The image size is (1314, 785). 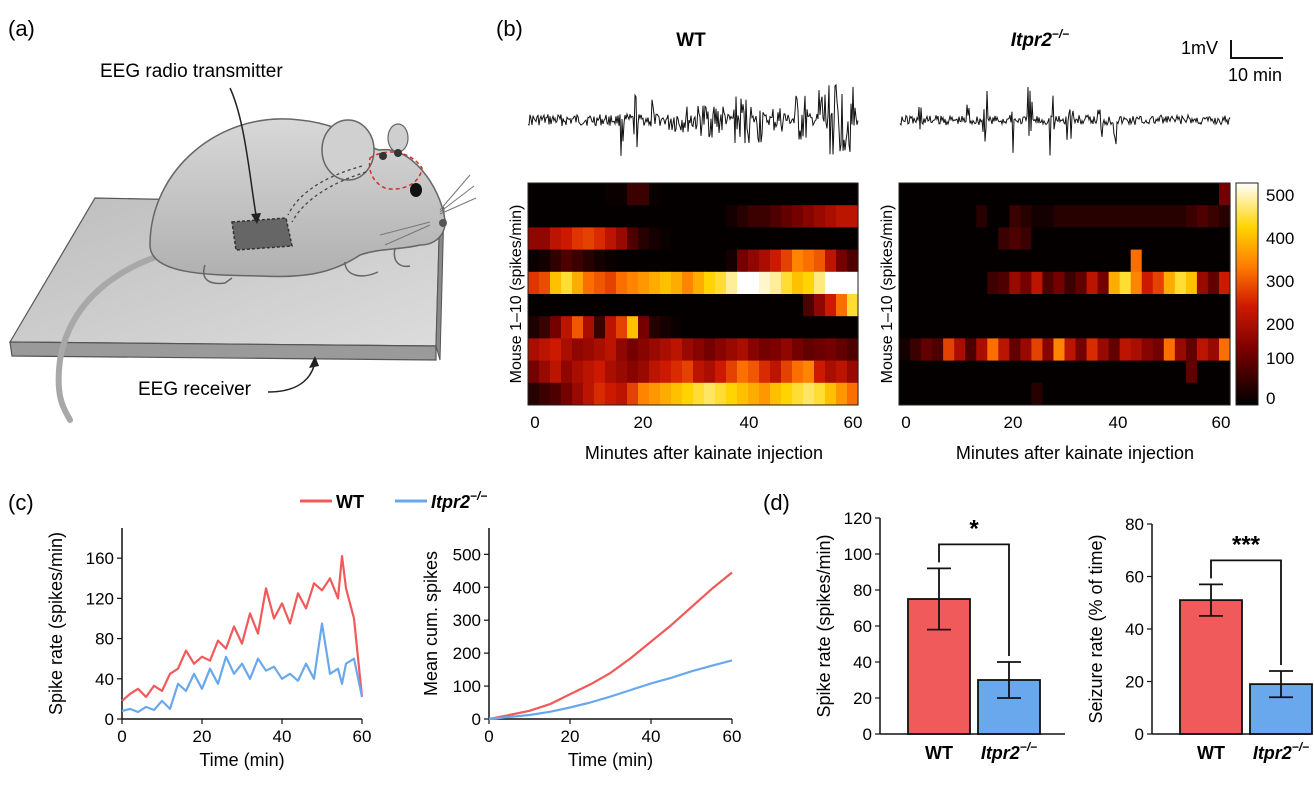 What do you see at coordinates (476, 719) in the screenshot?
I see `y-tick-label: 0` at bounding box center [476, 719].